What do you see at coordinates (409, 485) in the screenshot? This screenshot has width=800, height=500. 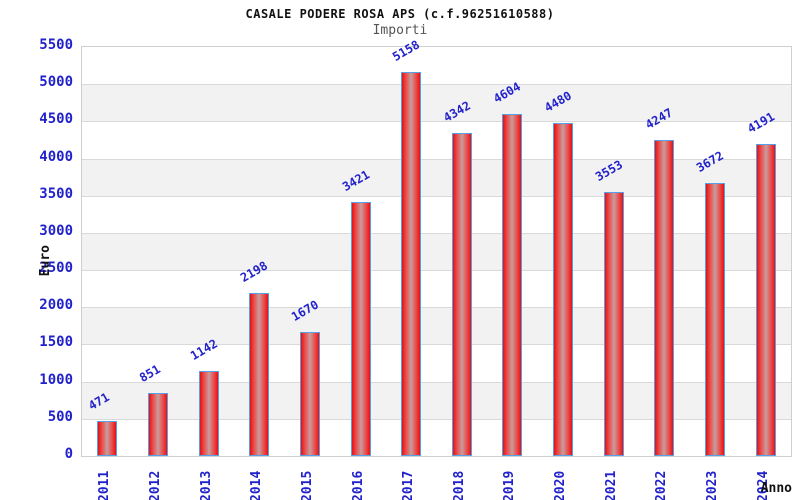 I see `x-tick-label: 2017` at bounding box center [409, 485].